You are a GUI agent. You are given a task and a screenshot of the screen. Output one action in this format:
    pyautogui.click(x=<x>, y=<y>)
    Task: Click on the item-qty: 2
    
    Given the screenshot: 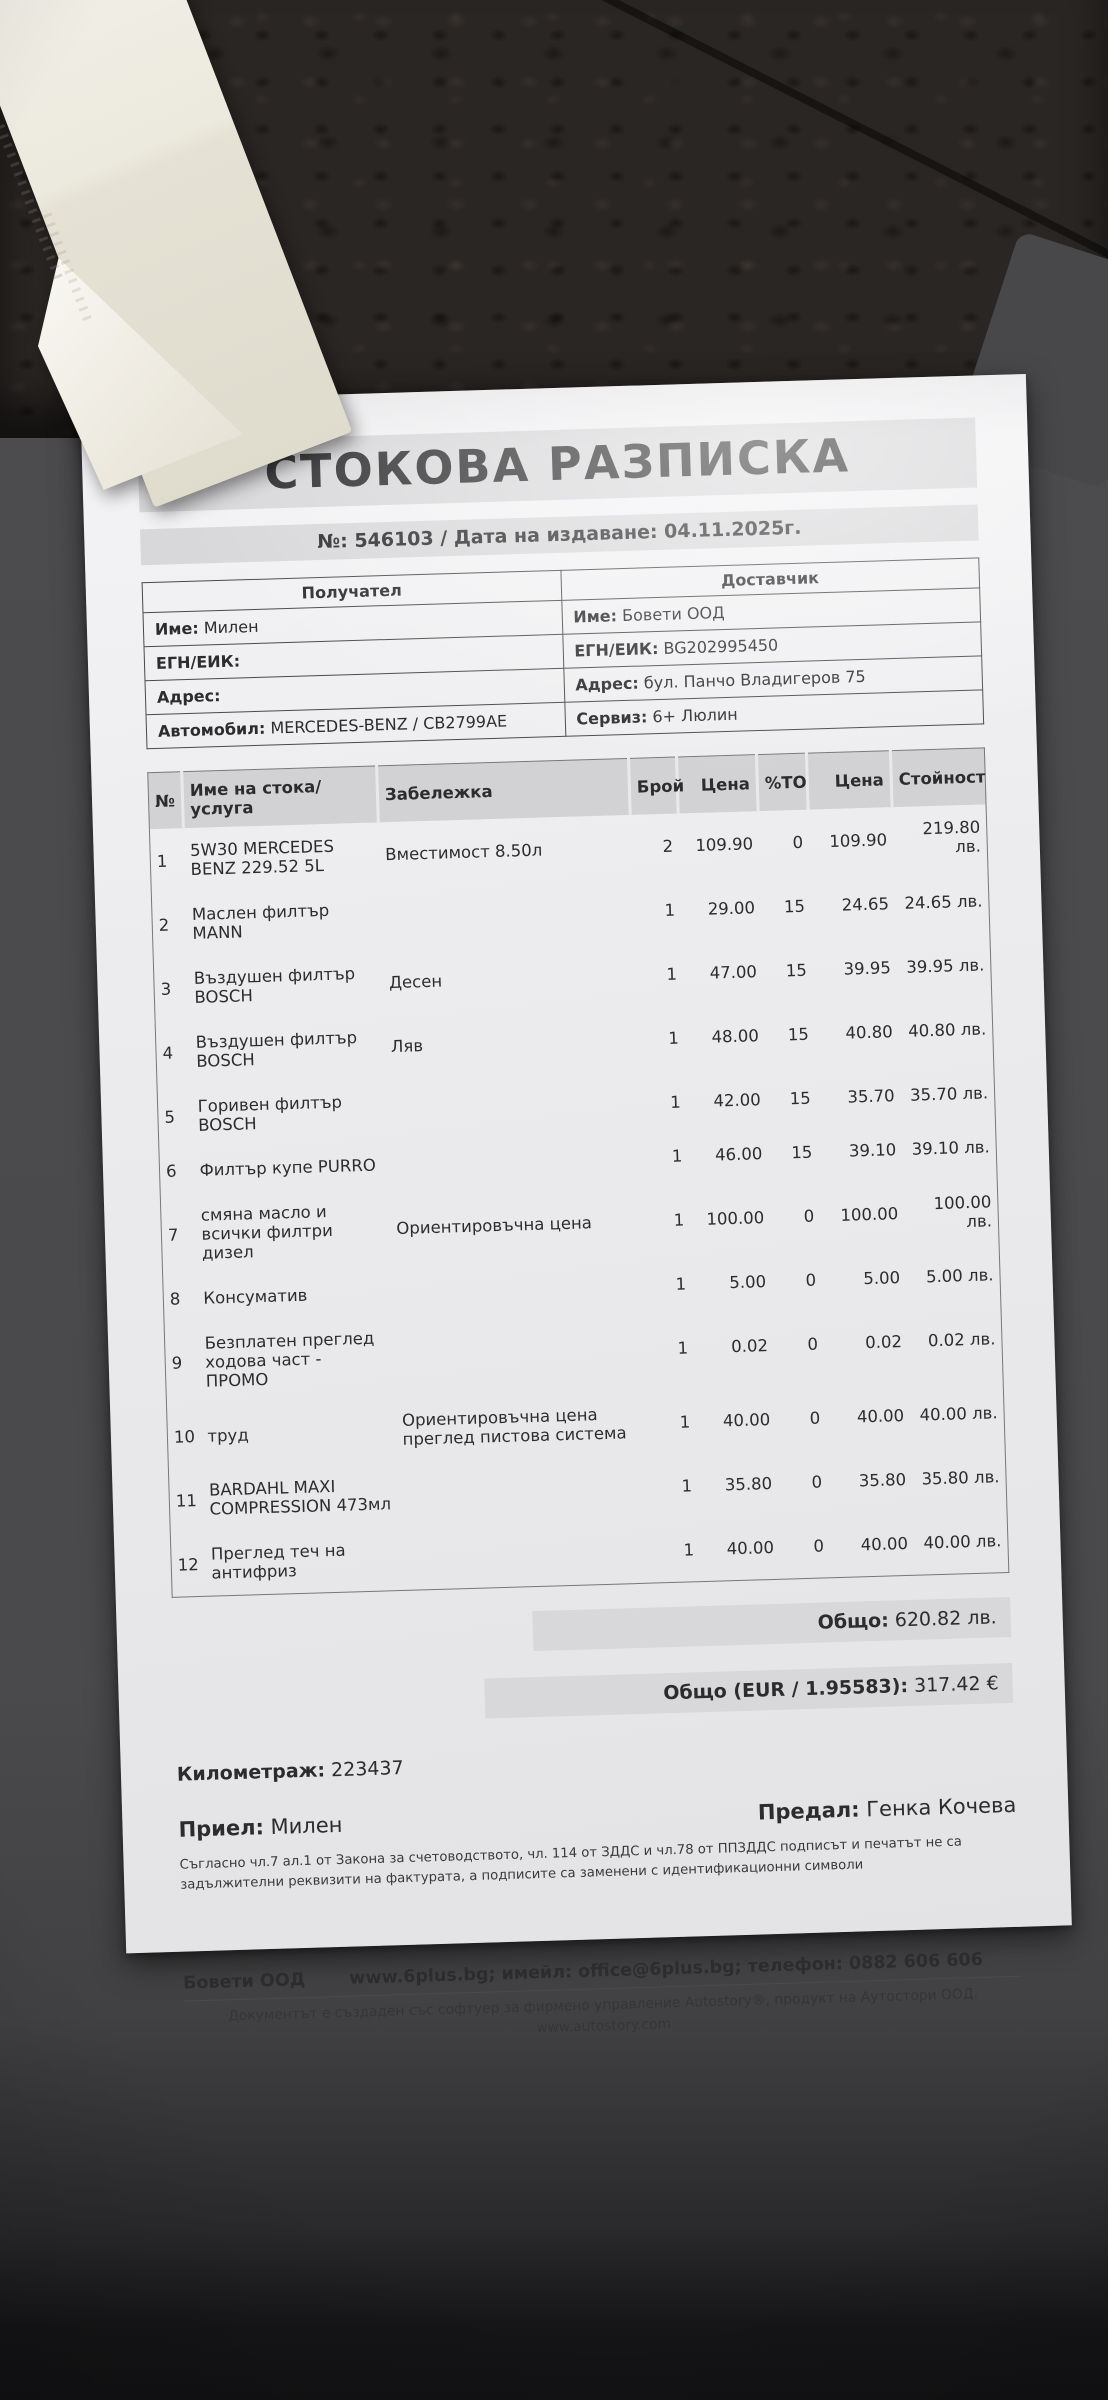 What is the action you would take?
    pyautogui.click(x=668, y=846)
    